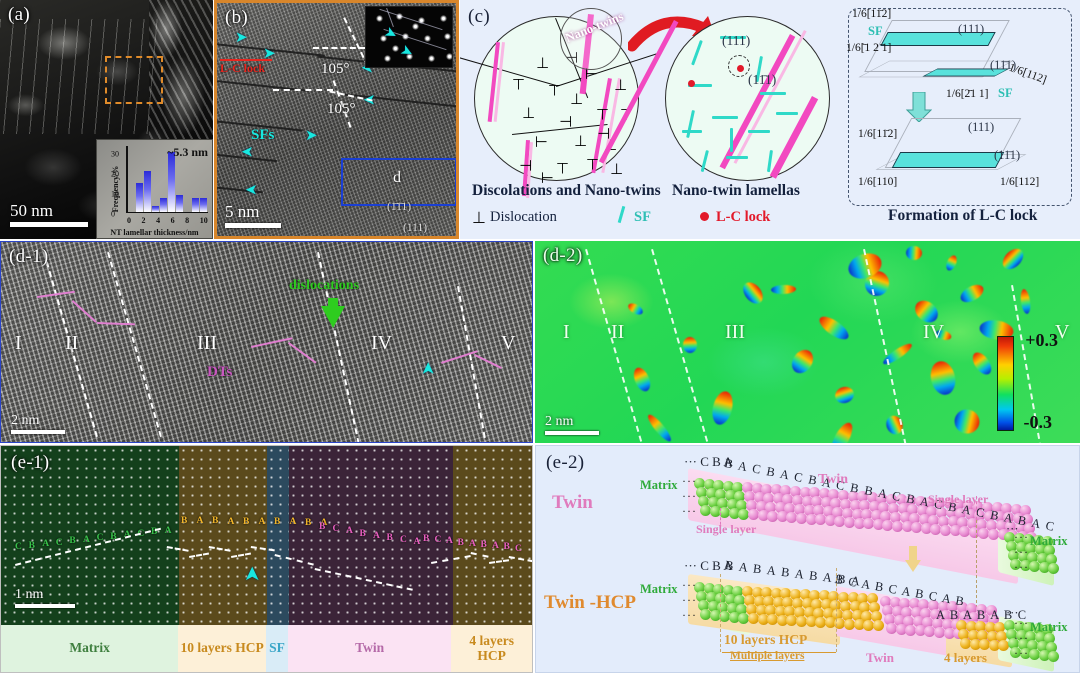 This screenshot has width=1080, height=673. What do you see at coordinates (25, 421) in the screenshot?
I see `scalebar-d1-text: 2 nm` at bounding box center [25, 421].